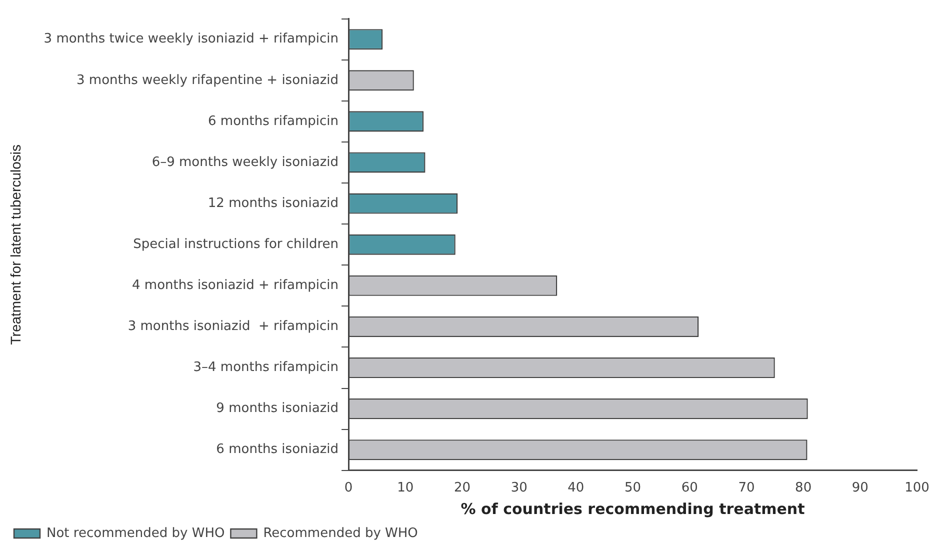 The height and width of the screenshot is (558, 943). What do you see at coordinates (235, 286) in the screenshot?
I see `y-tick-label: 4 months isoniazid + rifampicin` at bounding box center [235, 286].